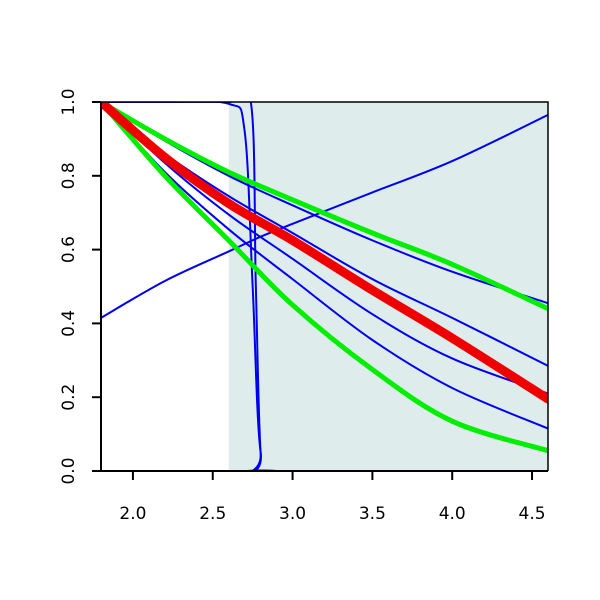 Image resolution: width=600 pixels, height=600 pixels. Describe the element at coordinates (132, 514) in the screenshot. I see `x-tick-label: 2.0` at that location.